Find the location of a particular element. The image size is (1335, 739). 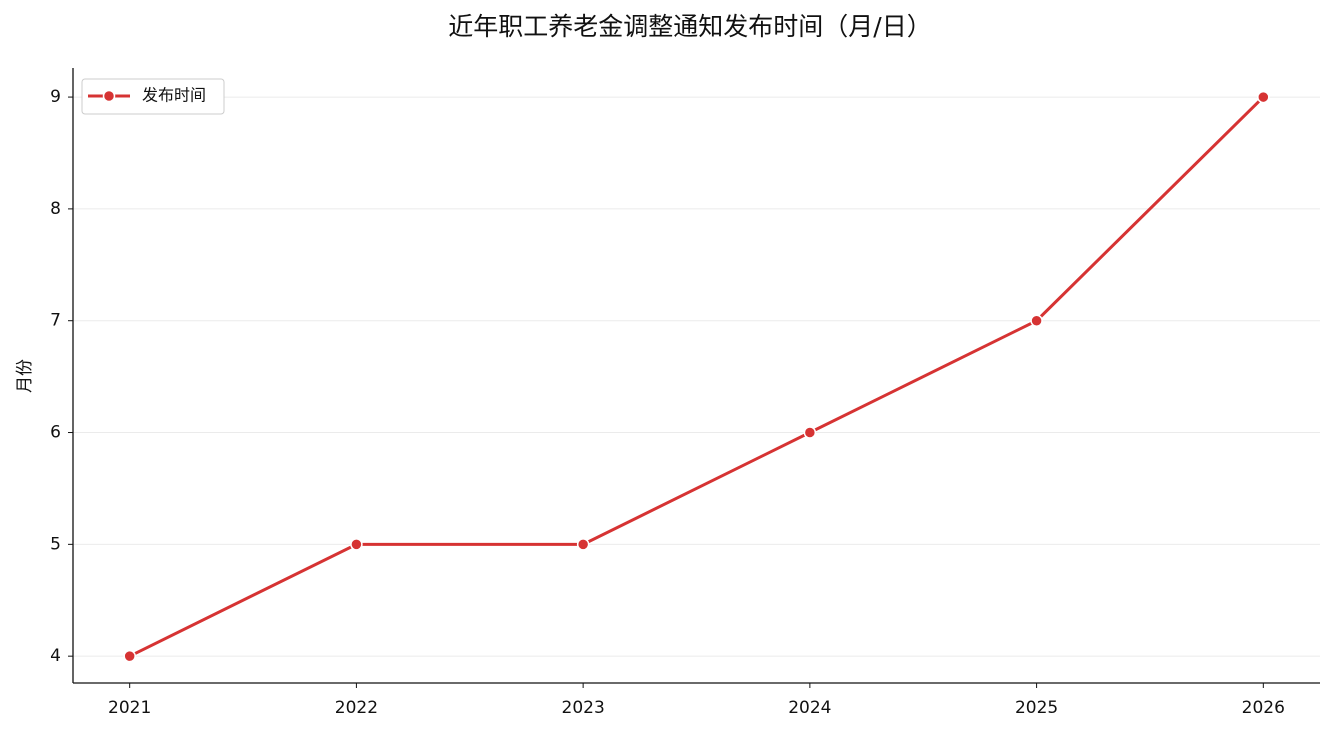

x-tick-label: 2023 is located at coordinates (583, 708).